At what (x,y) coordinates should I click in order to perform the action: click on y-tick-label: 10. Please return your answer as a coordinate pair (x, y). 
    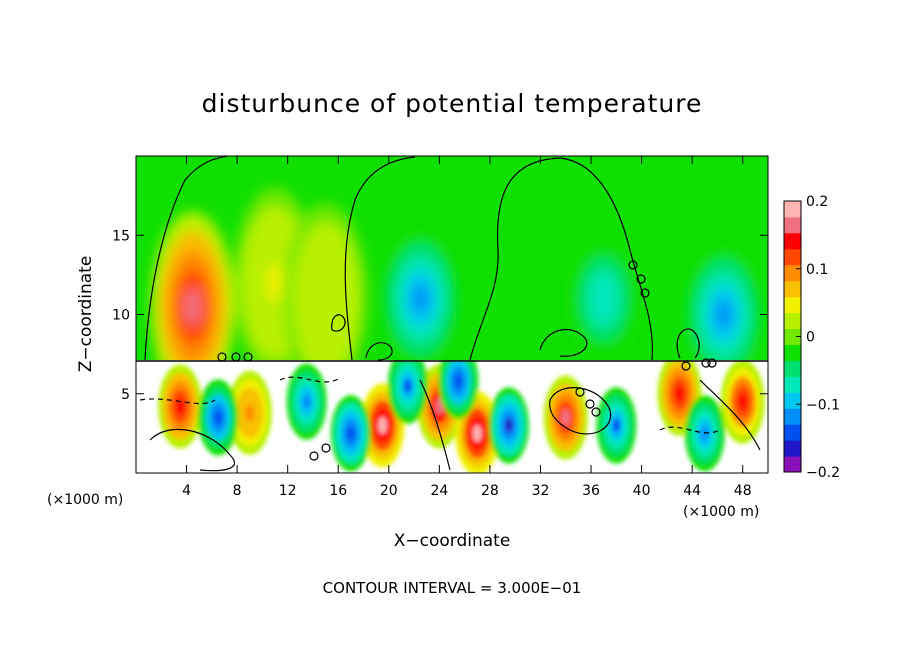
    Looking at the image, I should click on (121, 316).